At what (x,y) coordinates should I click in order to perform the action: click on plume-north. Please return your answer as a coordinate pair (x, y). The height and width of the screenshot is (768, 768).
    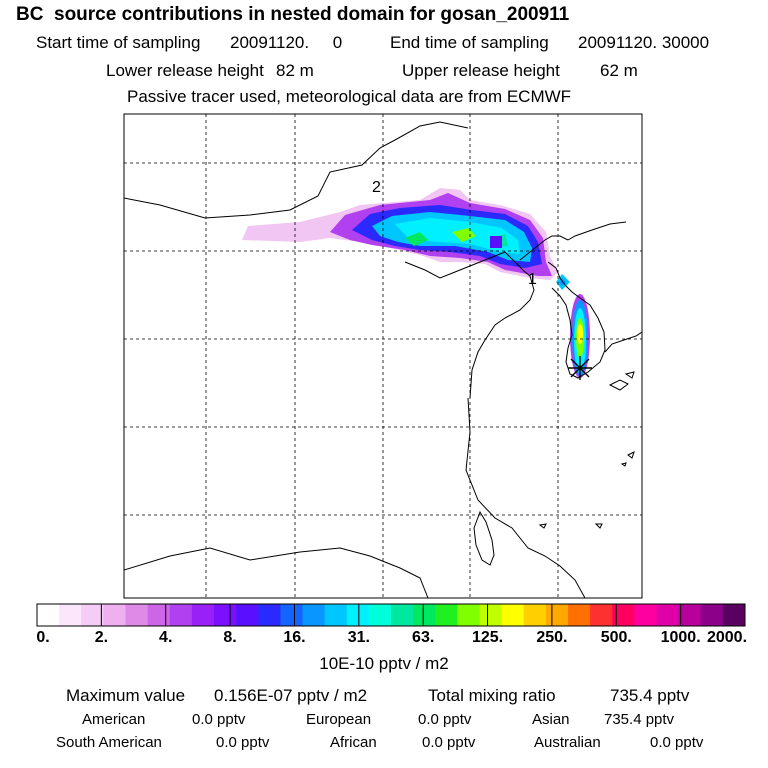
    Looking at the image, I should click on (406, 239).